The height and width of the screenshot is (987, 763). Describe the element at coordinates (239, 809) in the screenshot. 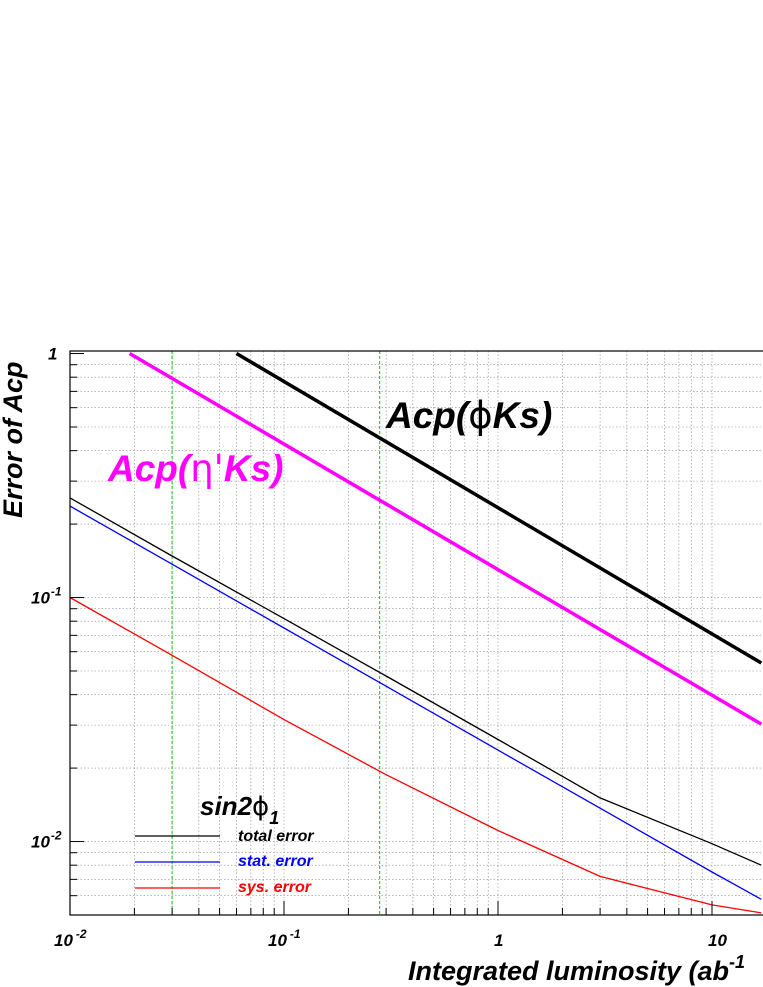

I see `legend-title: sin2ϕ1` at that location.